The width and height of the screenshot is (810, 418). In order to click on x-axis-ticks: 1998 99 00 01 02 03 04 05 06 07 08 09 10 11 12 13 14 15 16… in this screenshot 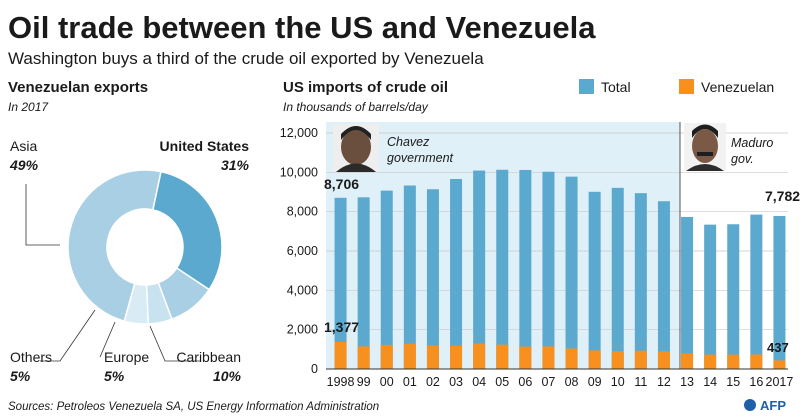, I will do `click(560, 382)`.